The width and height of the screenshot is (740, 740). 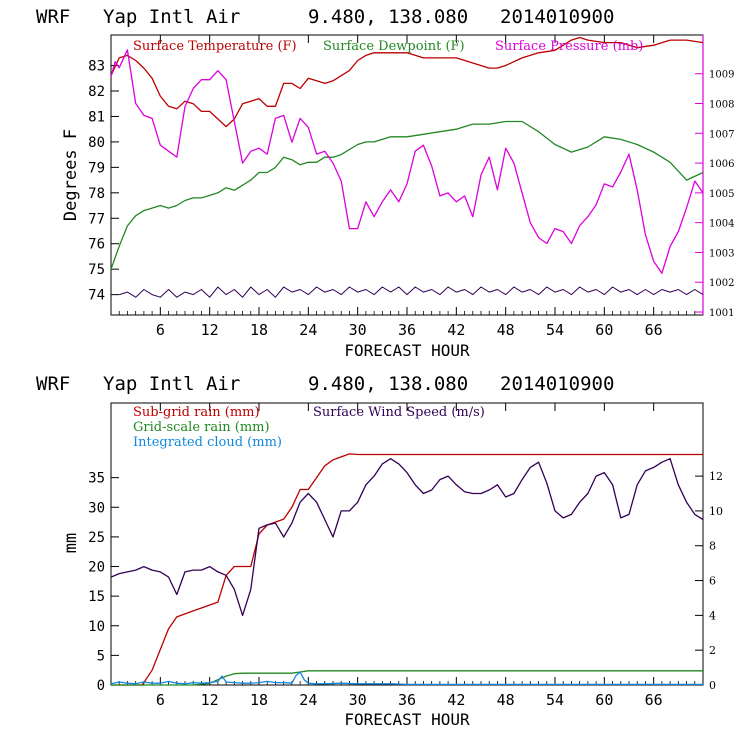 I want to click on series-wind-barbs, so click(x=411, y=292).